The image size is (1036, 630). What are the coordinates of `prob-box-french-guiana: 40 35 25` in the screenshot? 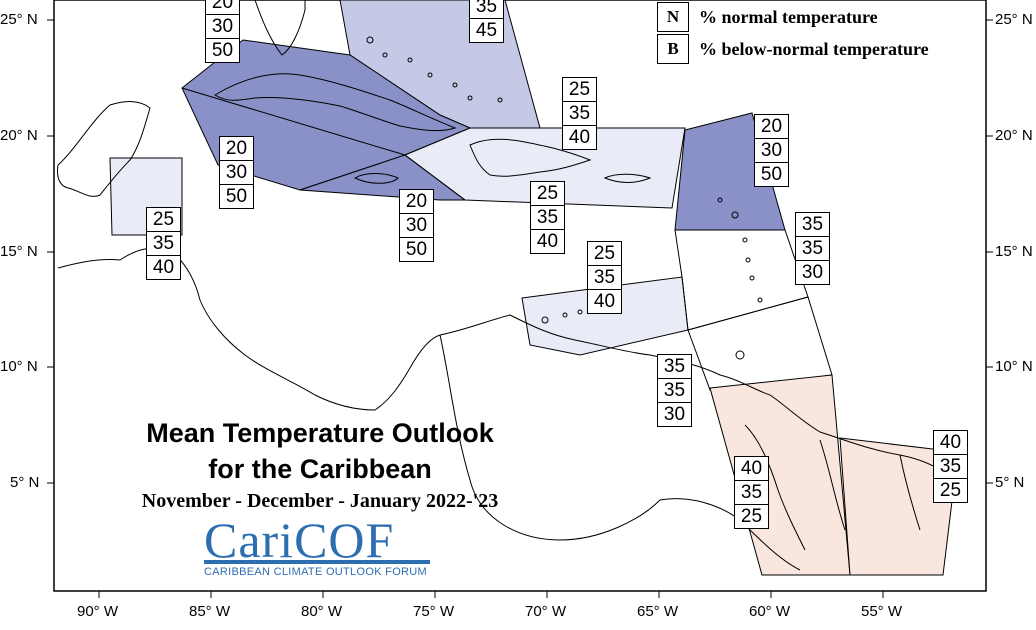 It's located at (950, 466).